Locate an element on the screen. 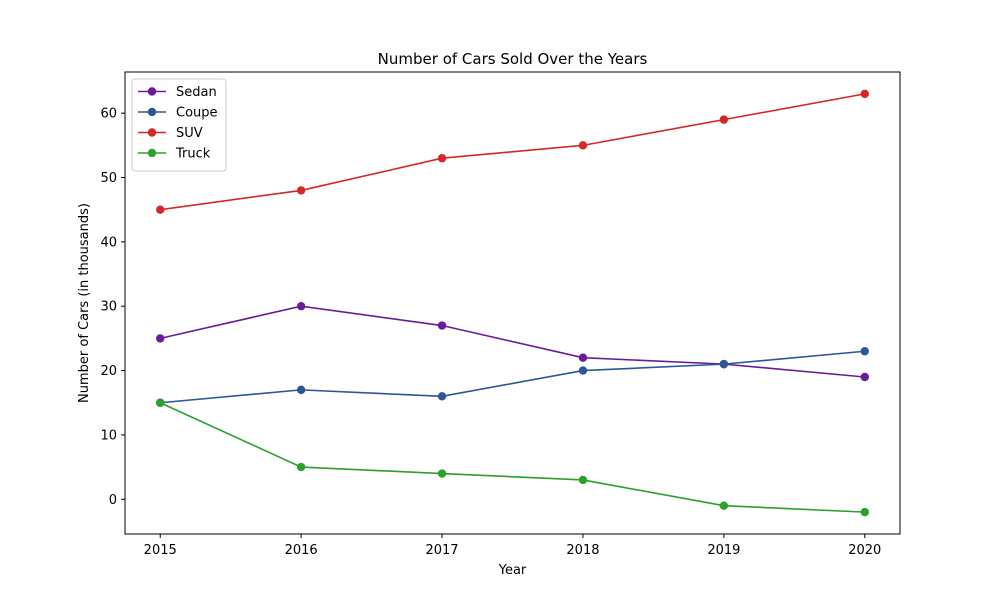 The image size is (1000, 600). x-tick-label: 2015 is located at coordinates (160, 550).